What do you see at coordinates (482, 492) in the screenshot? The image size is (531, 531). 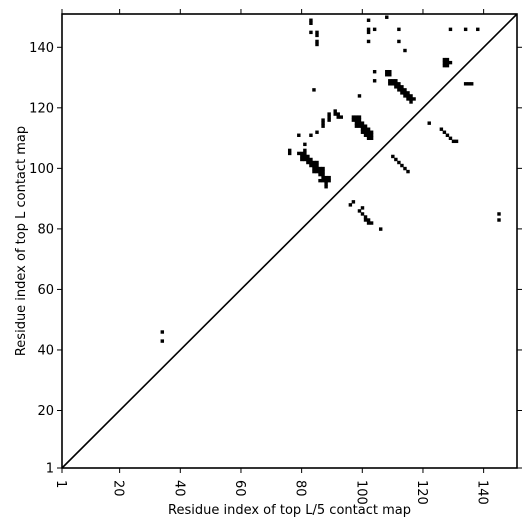 I see `x-tick-label: 140` at bounding box center [482, 492].